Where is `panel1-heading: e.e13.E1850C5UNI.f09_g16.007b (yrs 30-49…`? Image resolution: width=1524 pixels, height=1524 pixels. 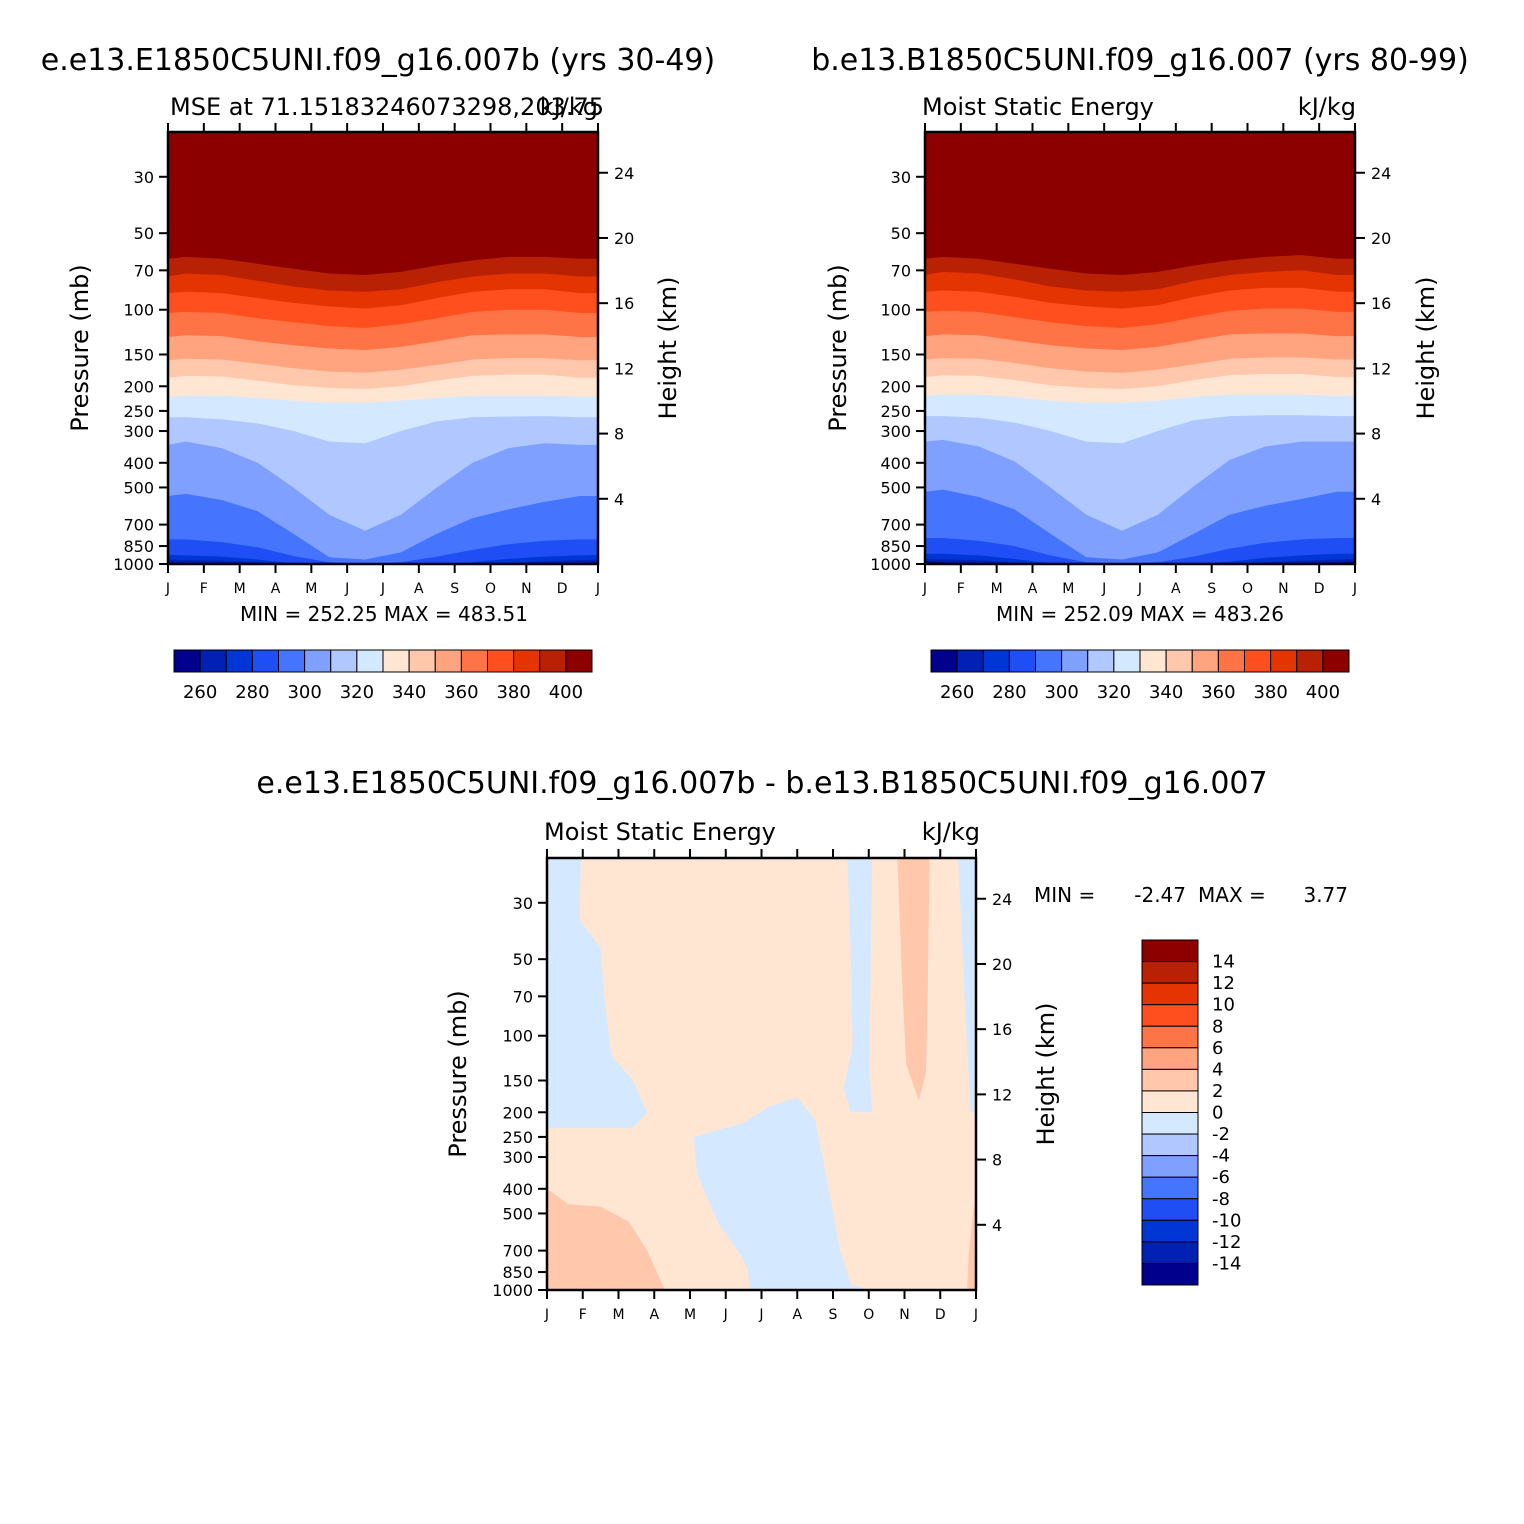
panel1-heading: e.e13.E1850C5UNI.f09_g16.007b (yrs 30-49… is located at coordinates (378, 60).